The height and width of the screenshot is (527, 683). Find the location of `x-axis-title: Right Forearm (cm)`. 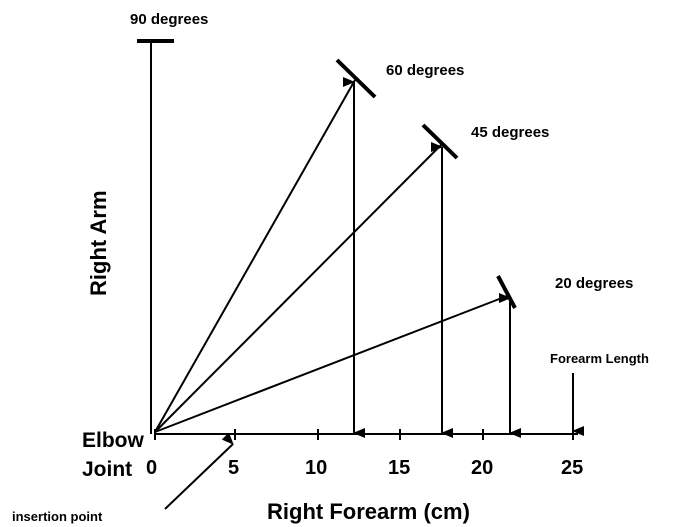

x-axis-title: Right Forearm (cm) is located at coordinates (368, 511).